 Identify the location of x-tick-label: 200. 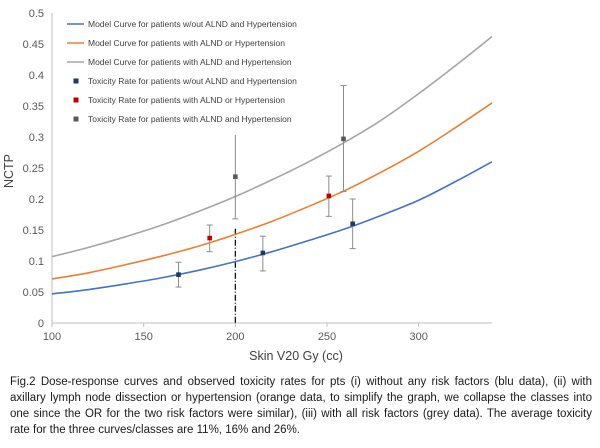
(235, 337).